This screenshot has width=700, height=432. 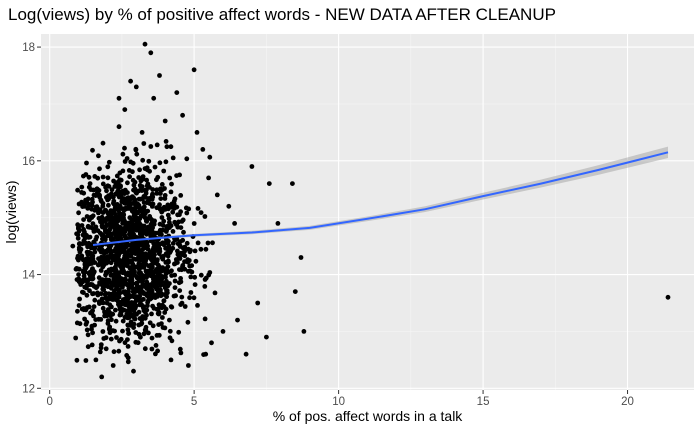 What do you see at coordinates (28, 162) in the screenshot?
I see `y-tick-label: 16` at bounding box center [28, 162].